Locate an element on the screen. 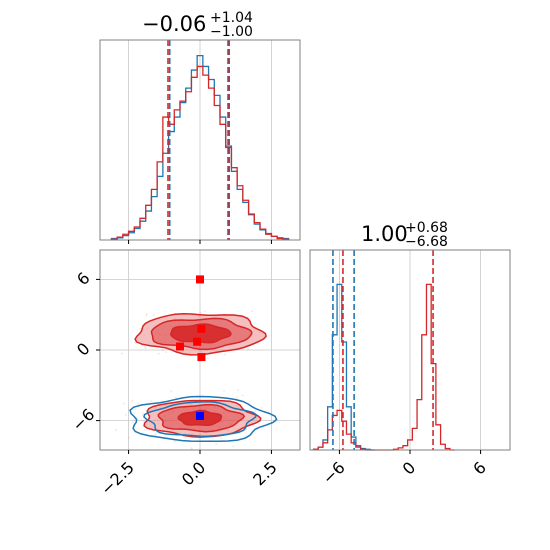 The width and height of the screenshot is (550, 550). marginal-param1-panel is located at coordinates (200, 141).